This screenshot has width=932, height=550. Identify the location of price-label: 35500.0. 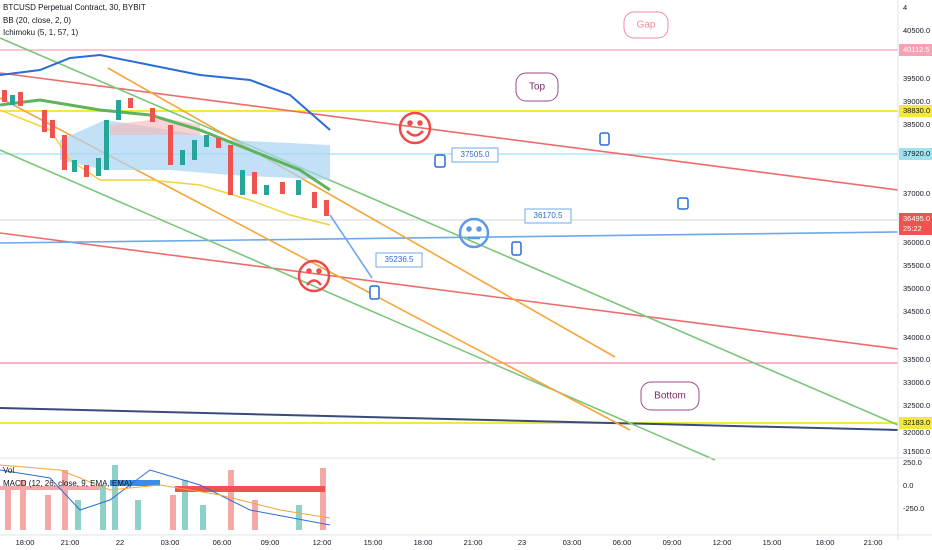
(916, 265).